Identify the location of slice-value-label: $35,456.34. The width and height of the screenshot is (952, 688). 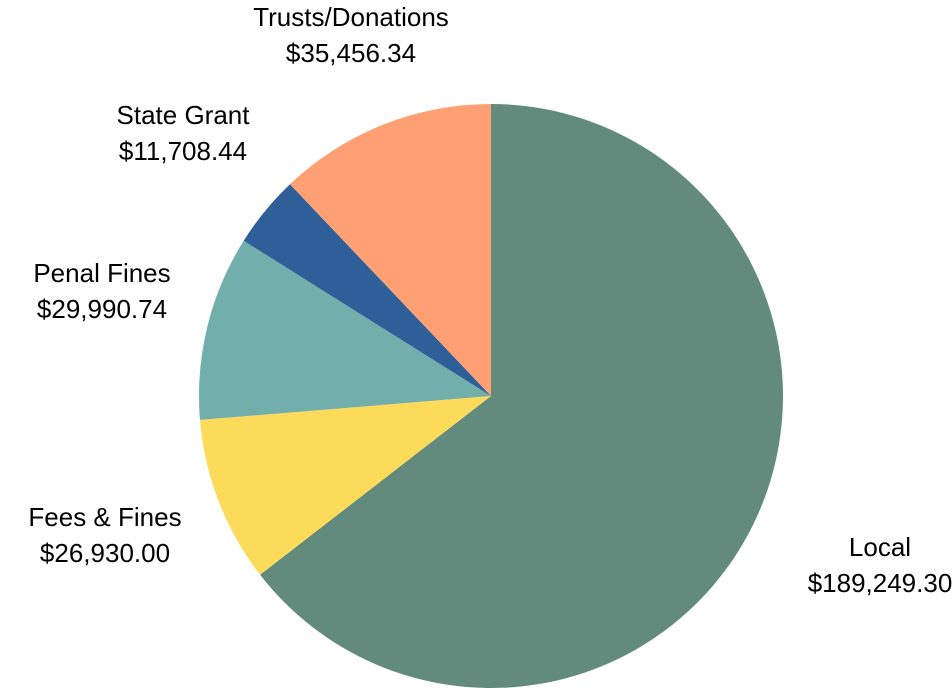
(351, 53).